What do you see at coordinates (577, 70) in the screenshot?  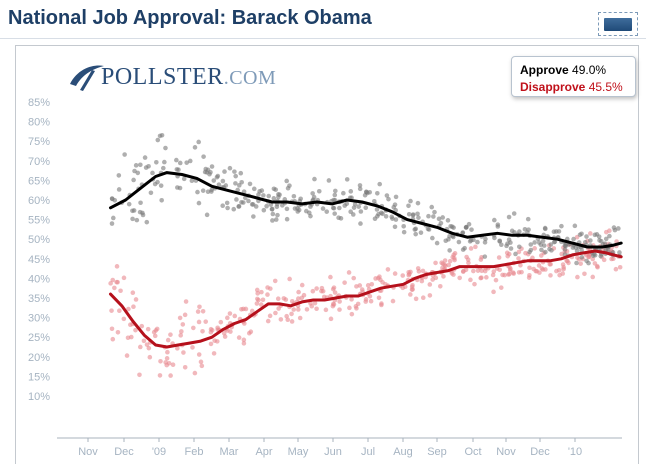 I see `legend-approve: Approve 49.0%` at bounding box center [577, 70].